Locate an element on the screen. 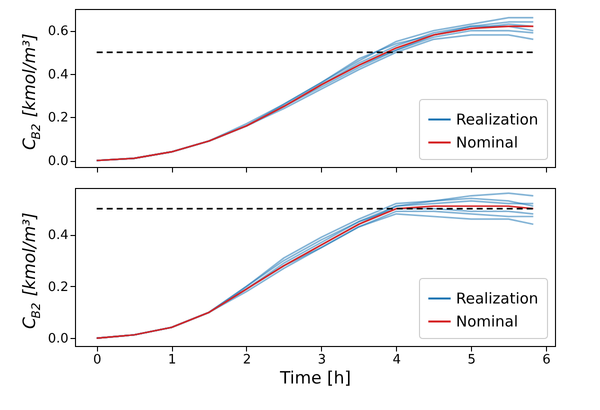  x-tick-label: 2 is located at coordinates (247, 360).